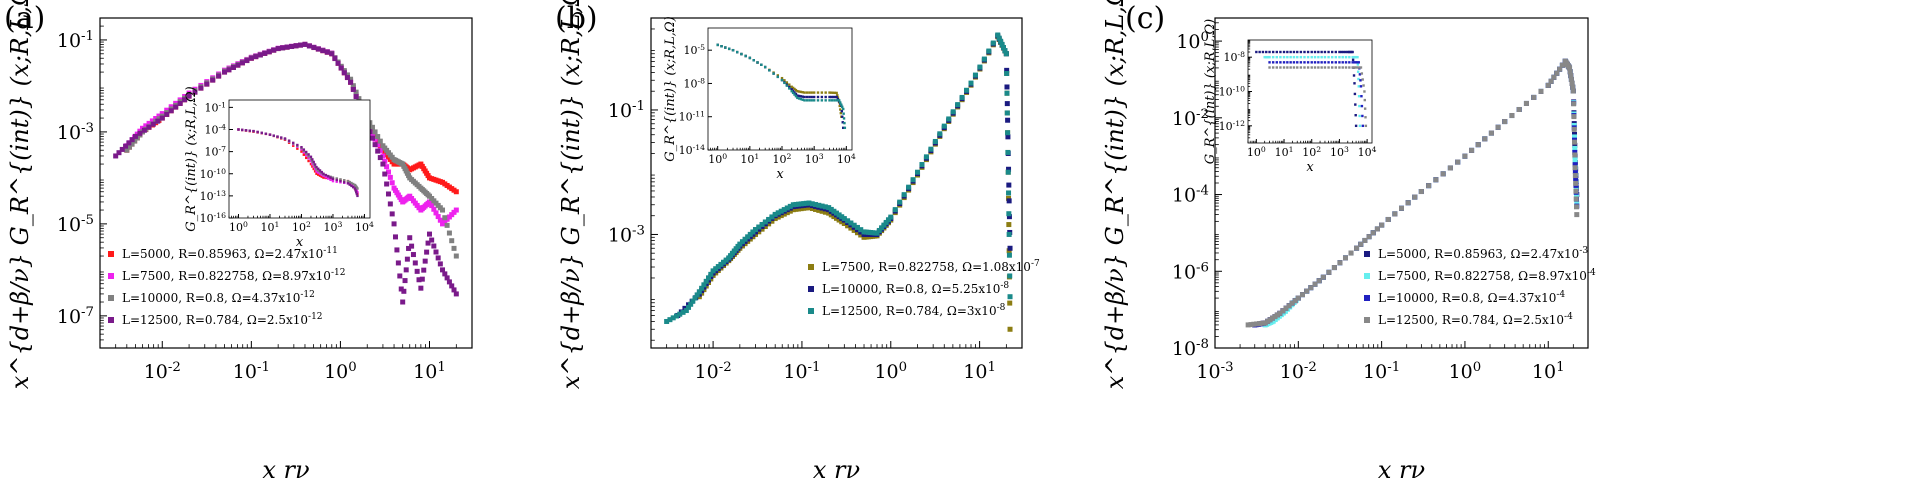  Describe the element at coordinates (692, 150) in the screenshot. I see `panel-b-inset-ytick-label: 10-14` at that location.